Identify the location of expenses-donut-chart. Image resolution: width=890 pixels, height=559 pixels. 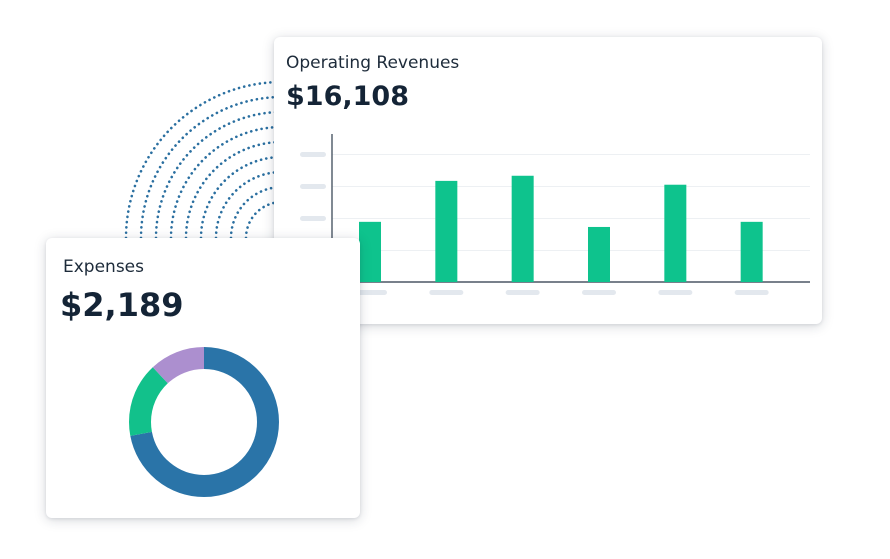
(204, 422).